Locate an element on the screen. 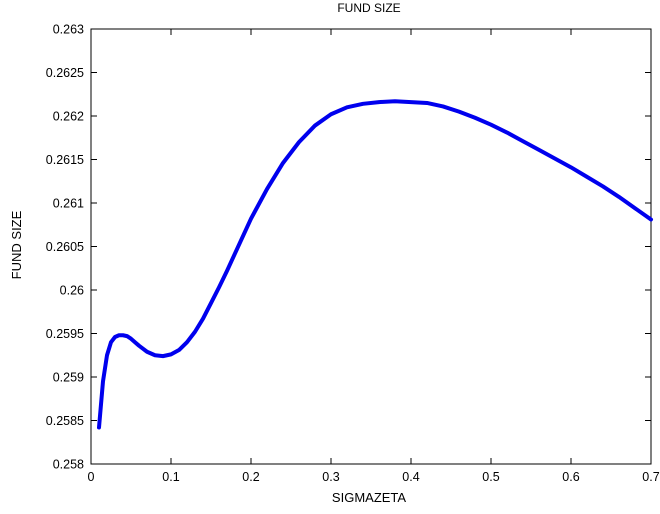 The width and height of the screenshot is (660, 514). y-tick-label: 0.2615 is located at coordinates (65, 160).